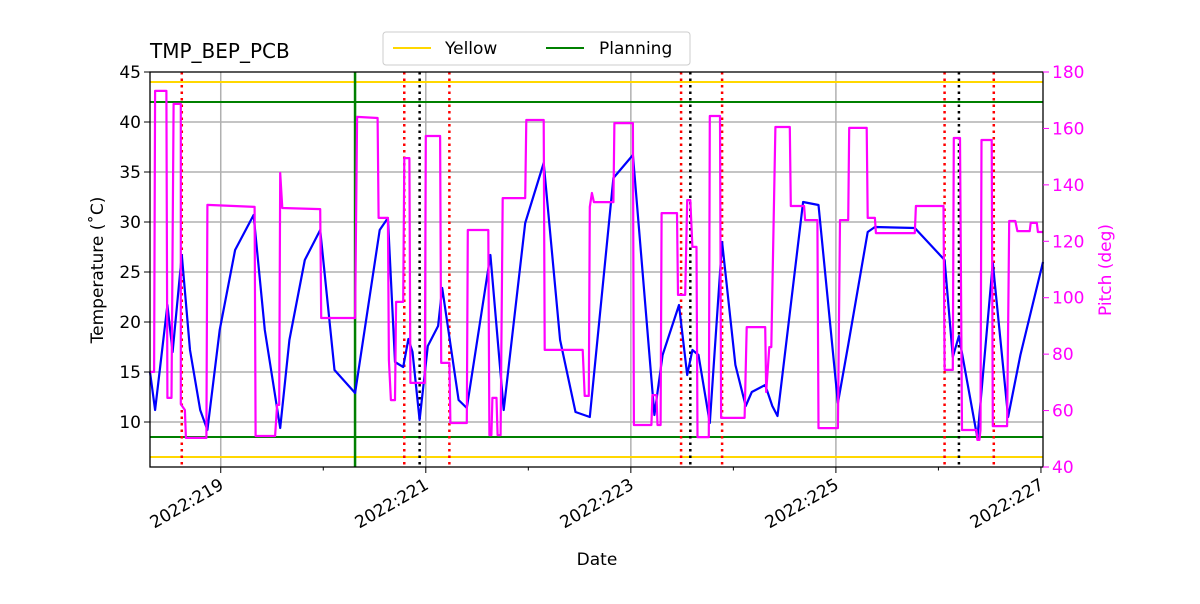  Describe the element at coordinates (187, 504) in the screenshot. I see `x-tick-label: 2022:219` at that location.